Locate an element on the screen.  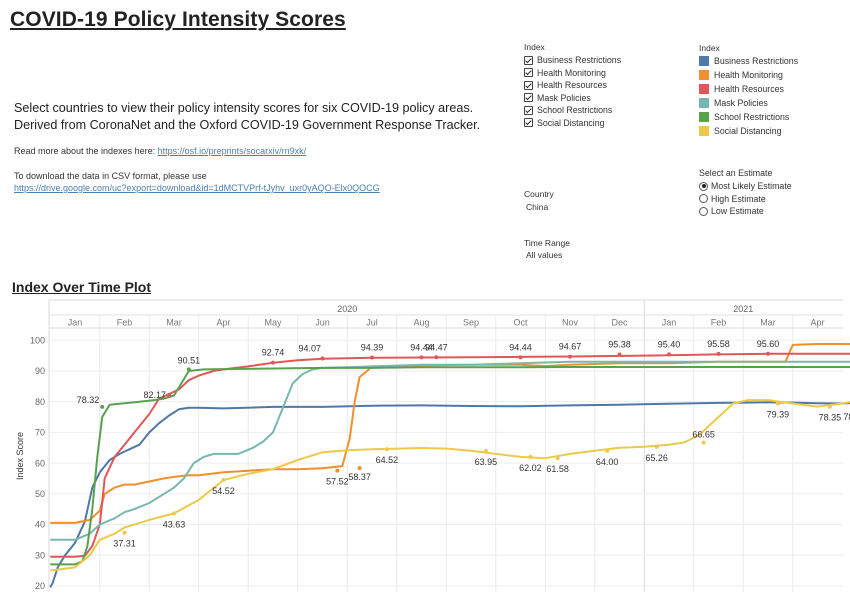
y-tick-label: 80 is located at coordinates (40, 402).